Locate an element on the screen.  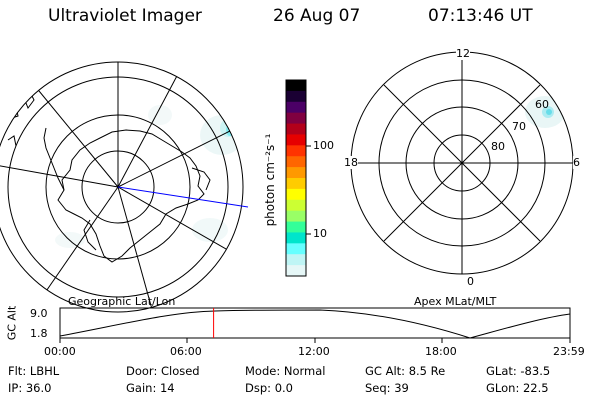
altitude-x-tick-label: 23:59 is located at coordinates (569, 351).